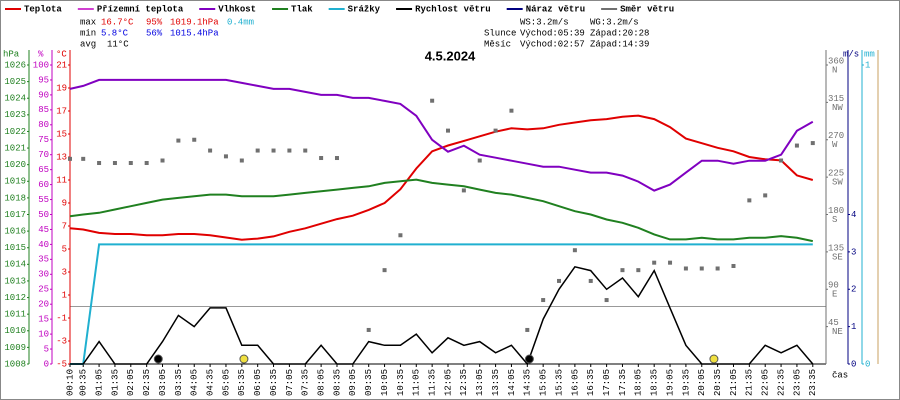  I want to click on tick-label: 135, so click(836, 248).